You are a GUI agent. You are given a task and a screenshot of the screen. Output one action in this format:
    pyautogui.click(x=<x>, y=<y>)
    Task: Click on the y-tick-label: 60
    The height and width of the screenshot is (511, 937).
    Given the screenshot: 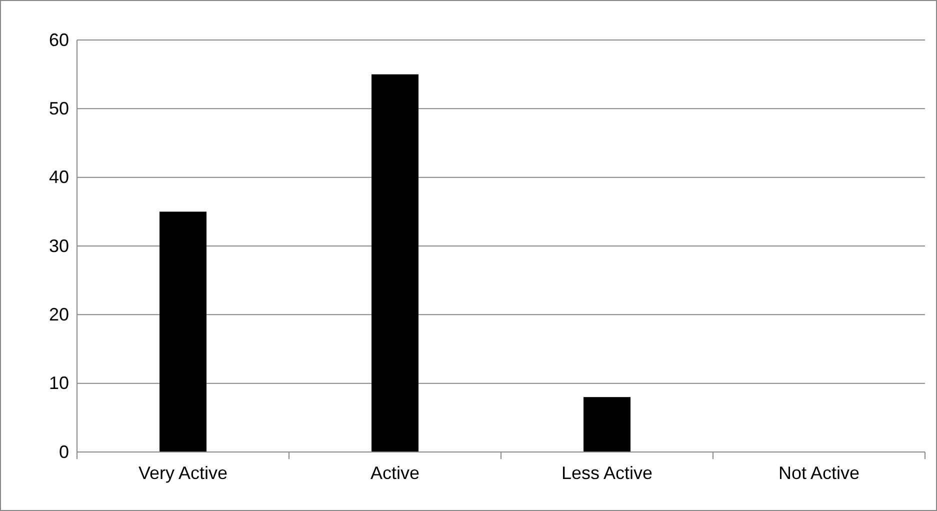 What is the action you would take?
    pyautogui.click(x=58, y=40)
    